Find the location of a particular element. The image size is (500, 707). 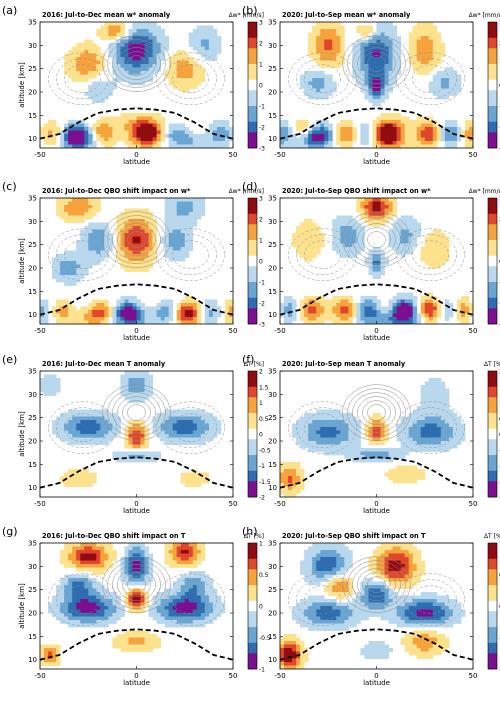

panel-title: 2016: Jul-to-Dec QBO shift impact on w* is located at coordinates (116, 191).